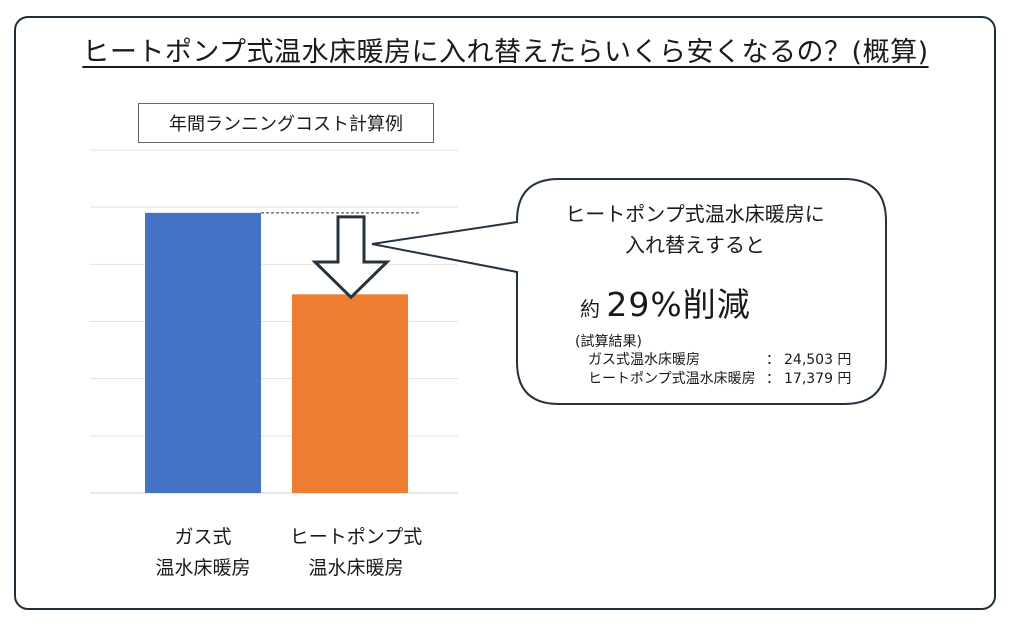 The width and height of the screenshot is (1011, 626). I want to click on result-name: ヒートポンプ式温水床暖房, so click(672, 379).